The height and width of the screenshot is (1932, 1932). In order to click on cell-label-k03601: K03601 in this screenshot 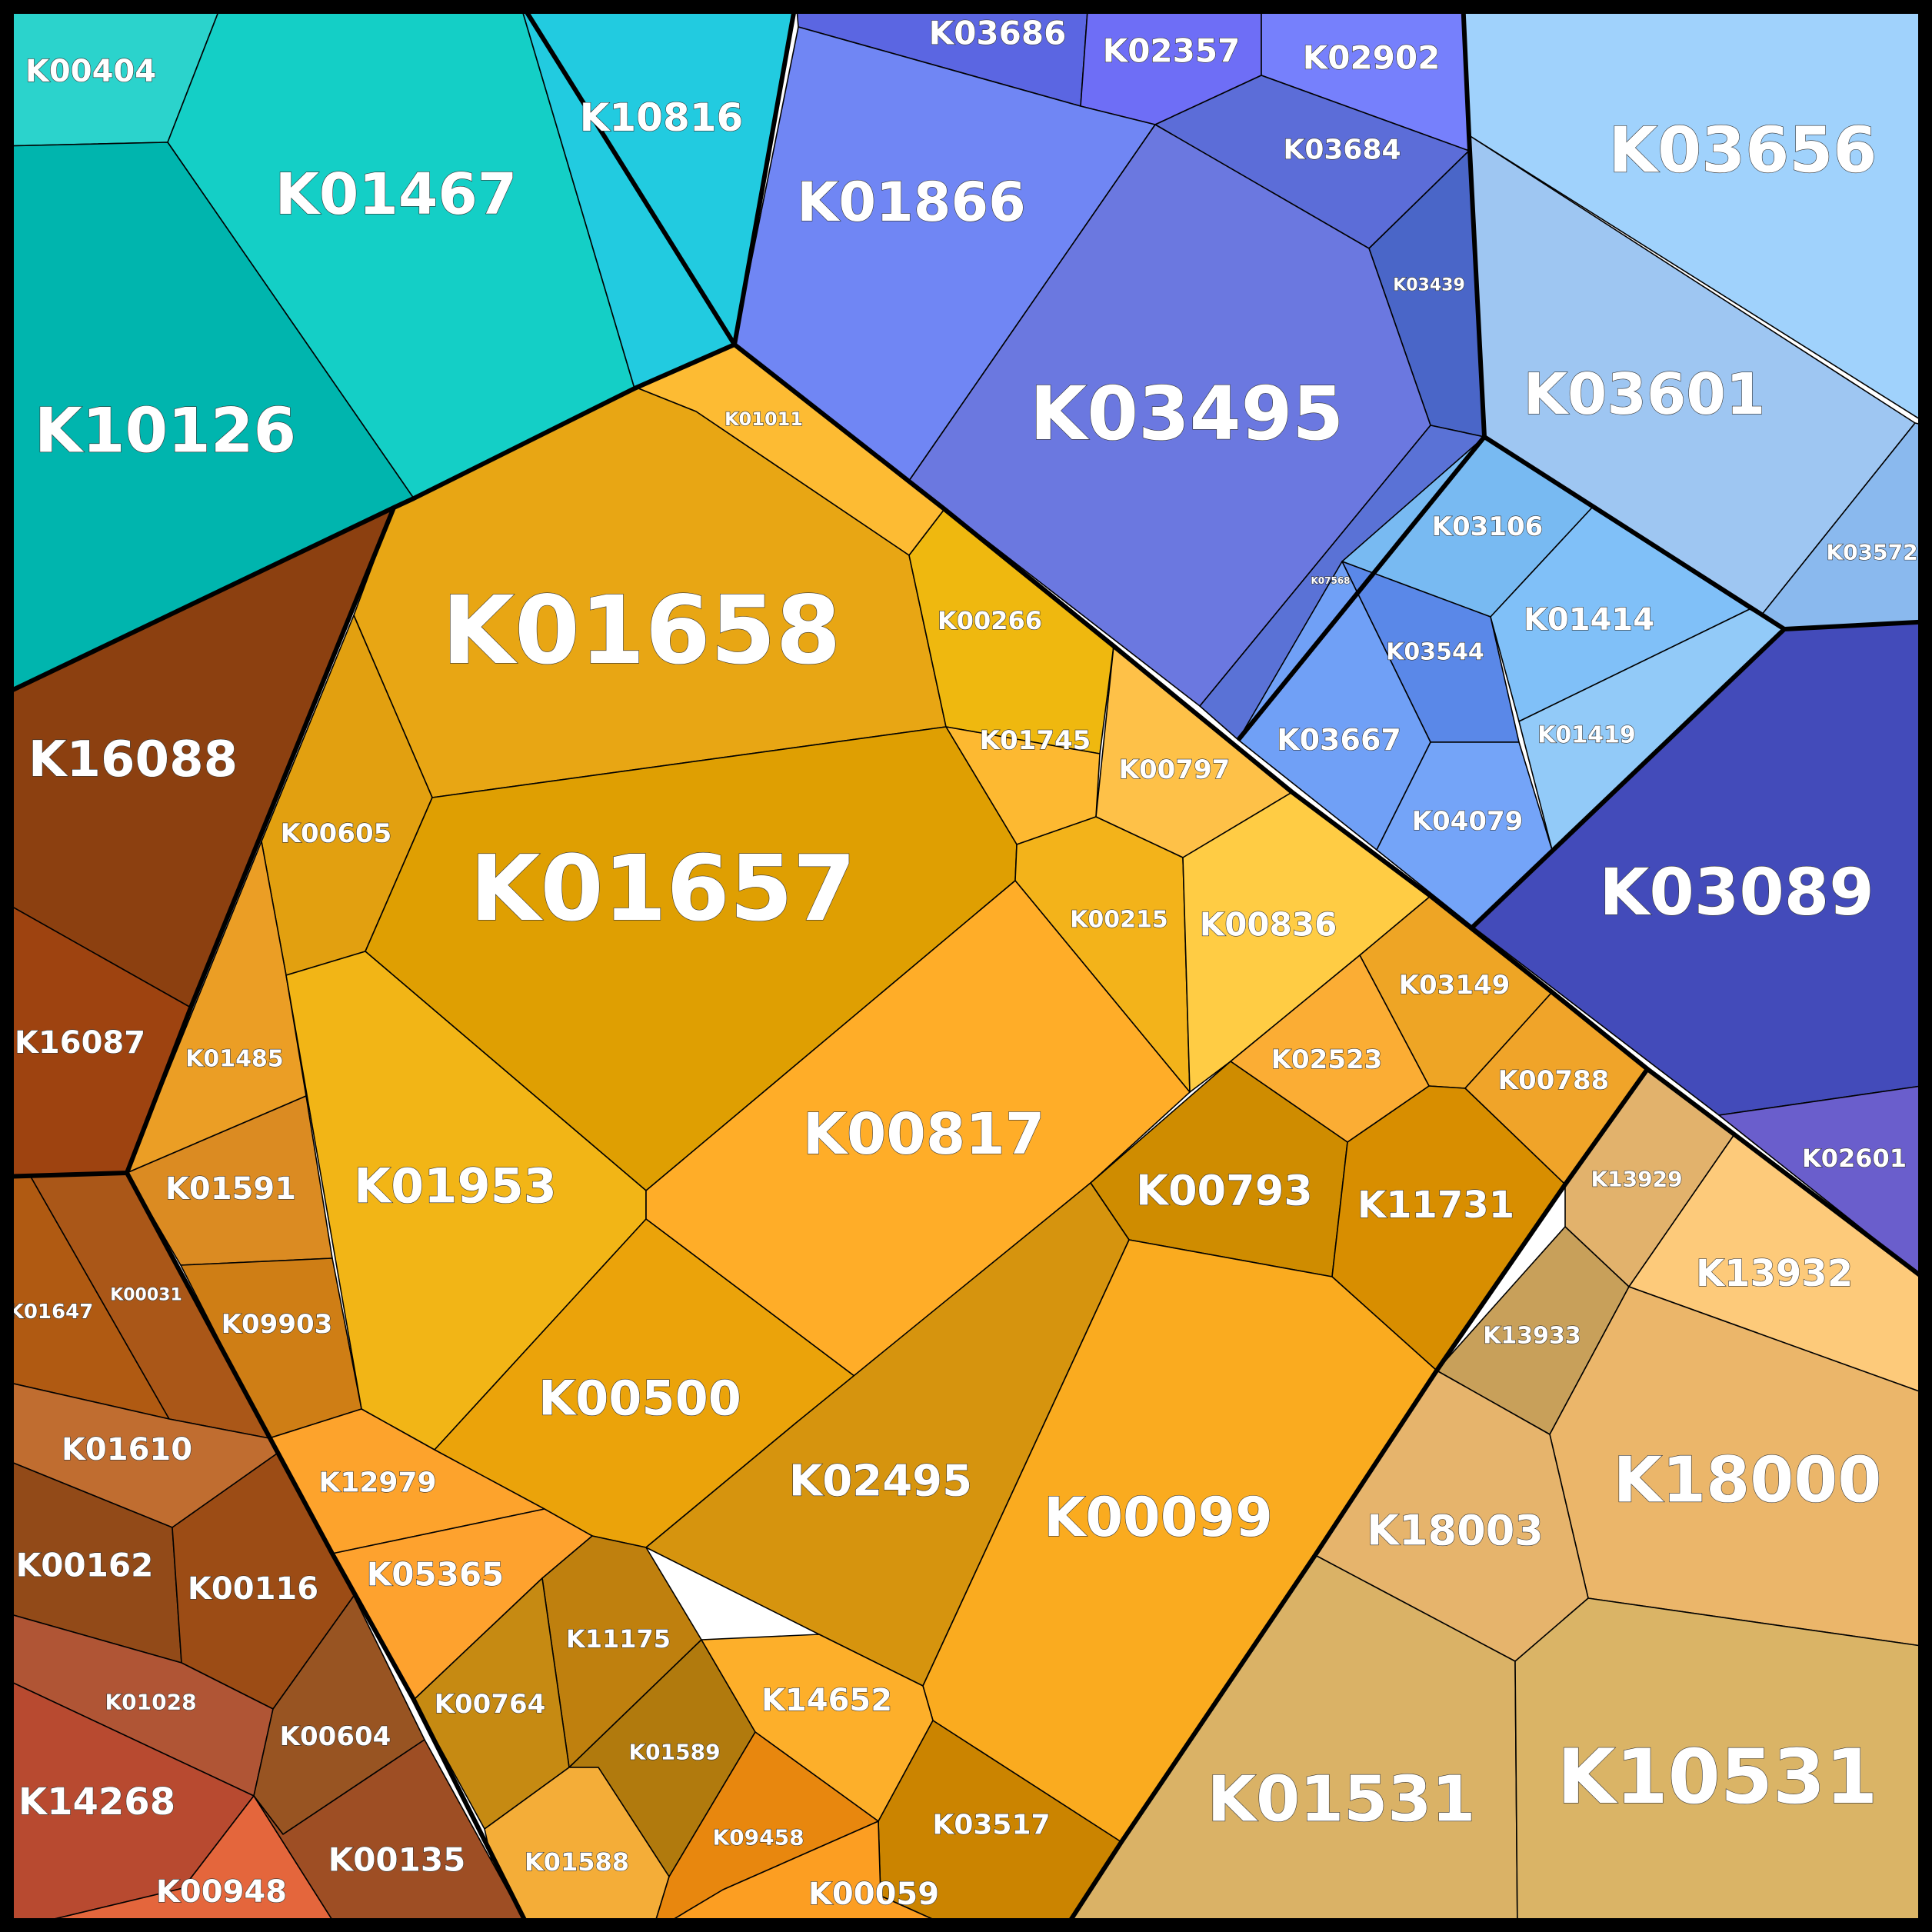, I will do `click(1645, 394)`.